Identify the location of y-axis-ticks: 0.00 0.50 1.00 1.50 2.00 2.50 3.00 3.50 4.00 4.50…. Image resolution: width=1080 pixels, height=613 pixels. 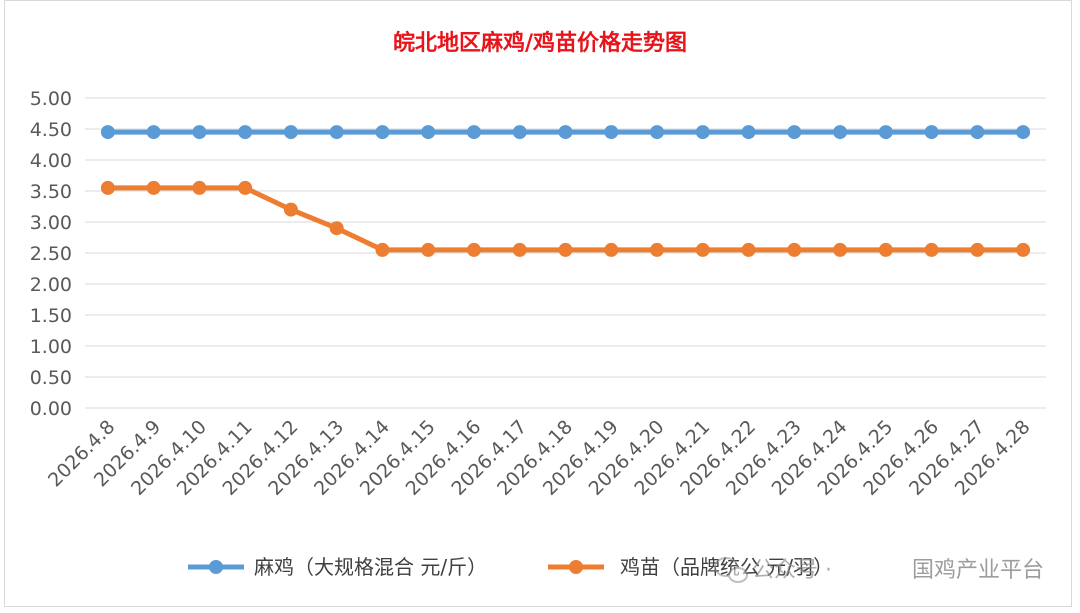
(51, 254).